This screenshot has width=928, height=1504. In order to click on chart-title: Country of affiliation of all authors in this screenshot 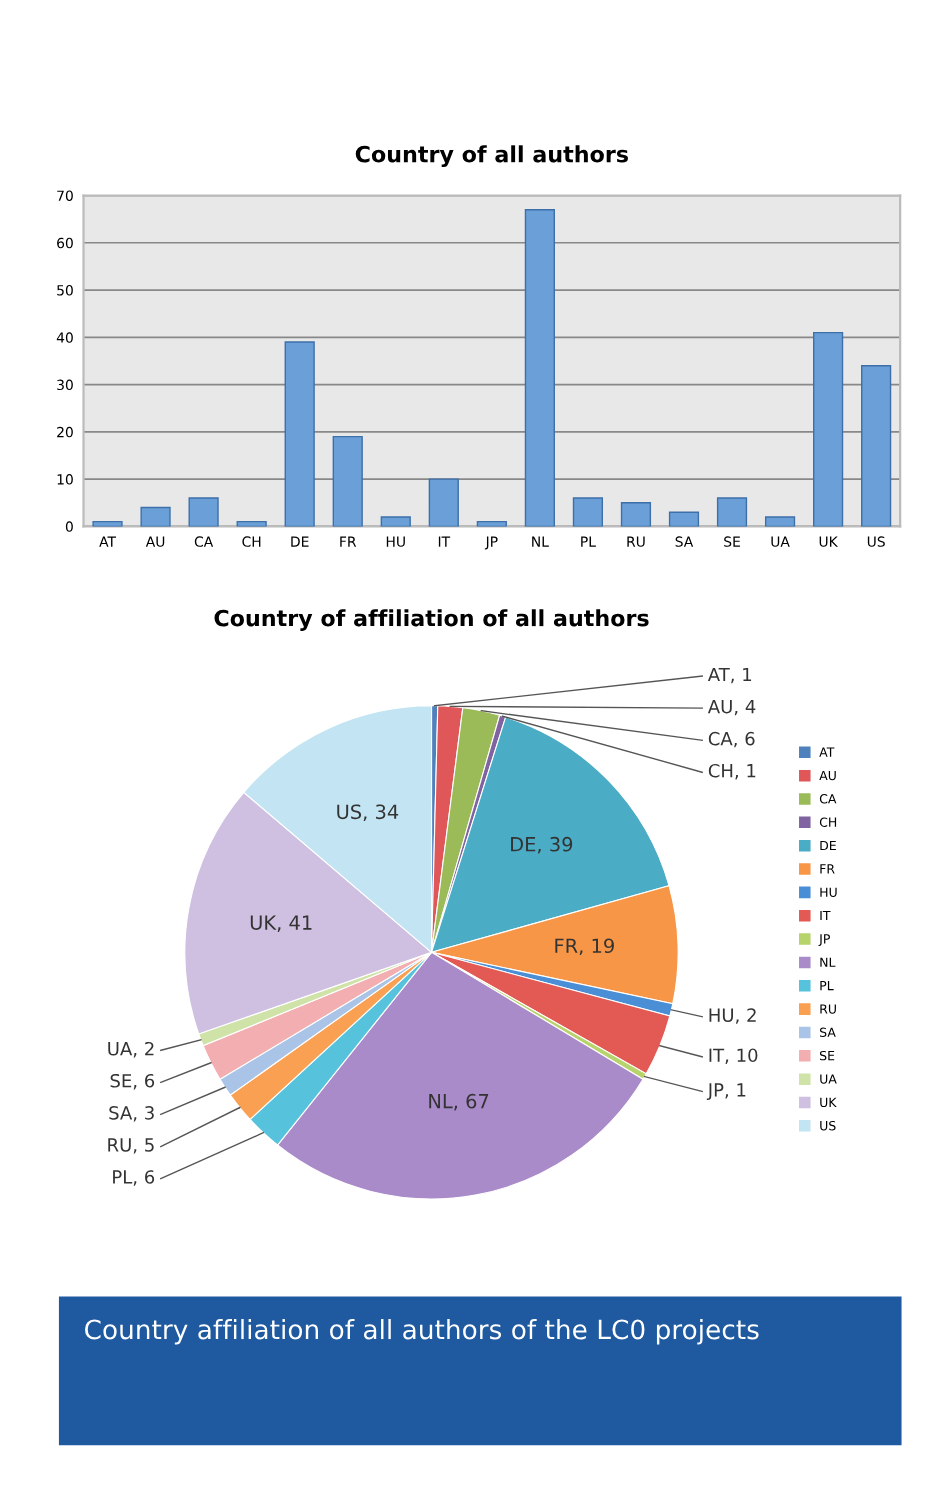, I will do `click(431, 620)`.